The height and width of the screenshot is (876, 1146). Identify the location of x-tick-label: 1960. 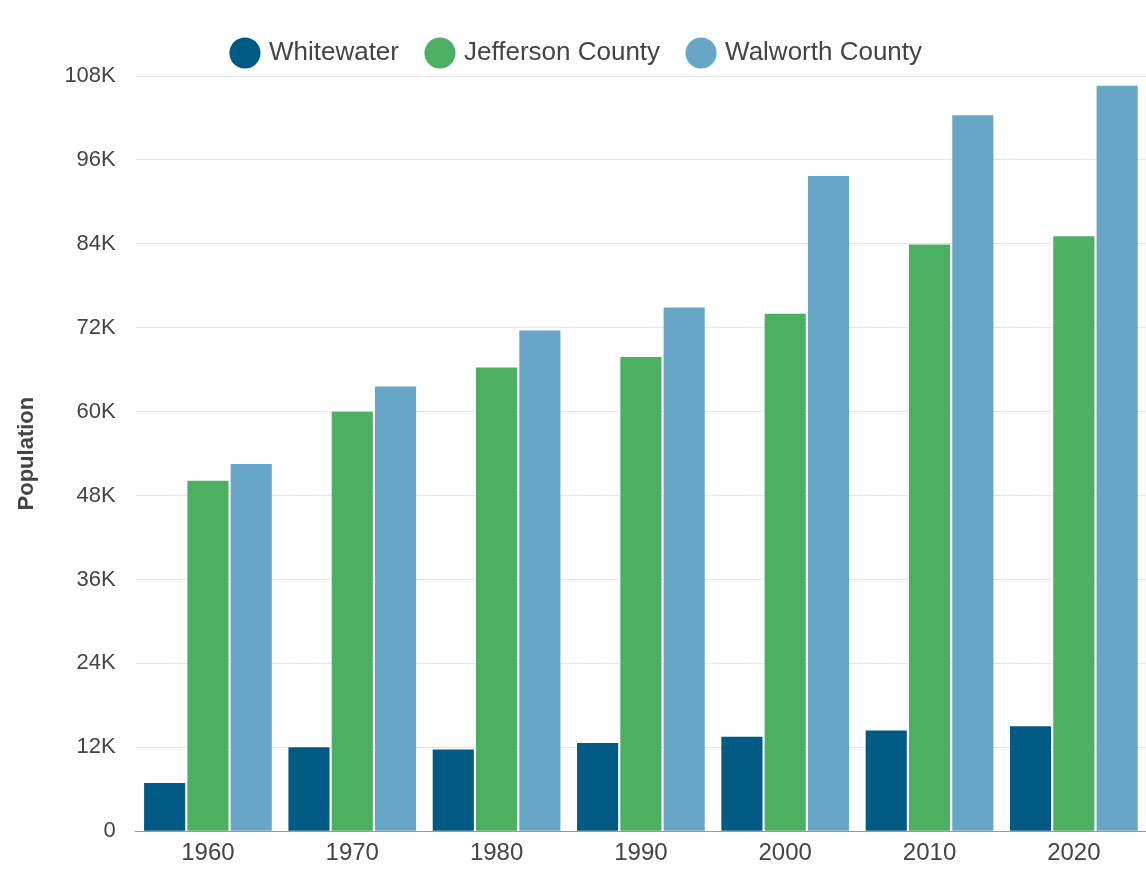
(208, 852).